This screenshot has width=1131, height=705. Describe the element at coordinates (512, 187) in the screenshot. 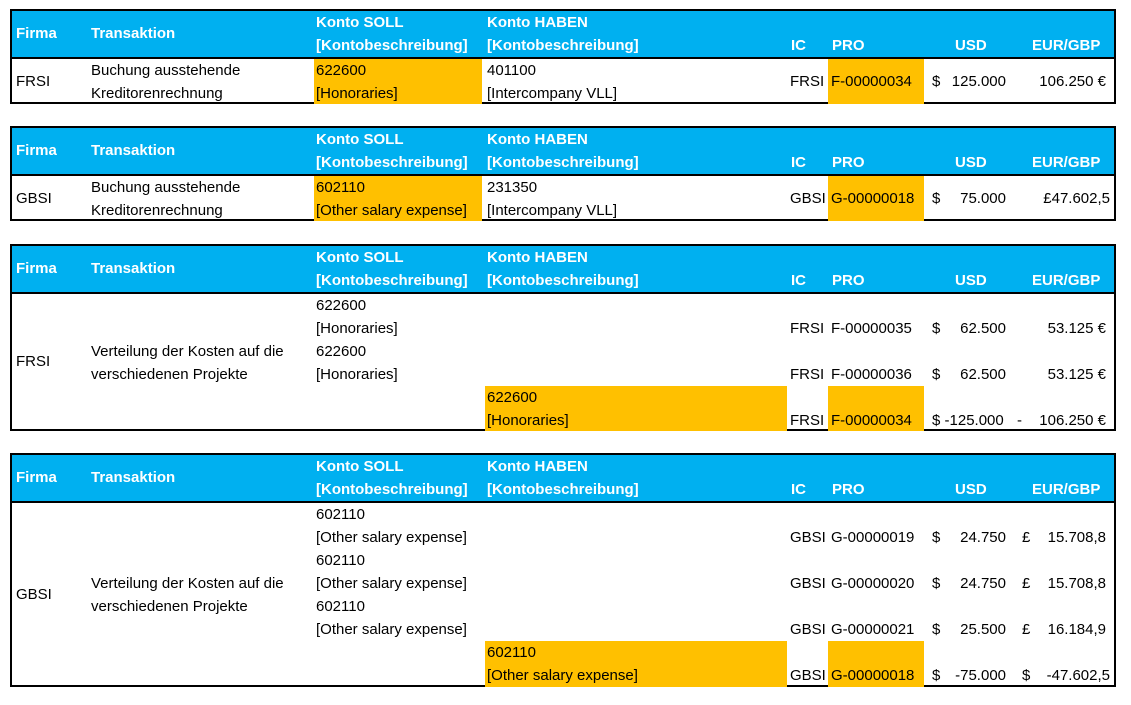

I see `haben-account: 231350` at that location.